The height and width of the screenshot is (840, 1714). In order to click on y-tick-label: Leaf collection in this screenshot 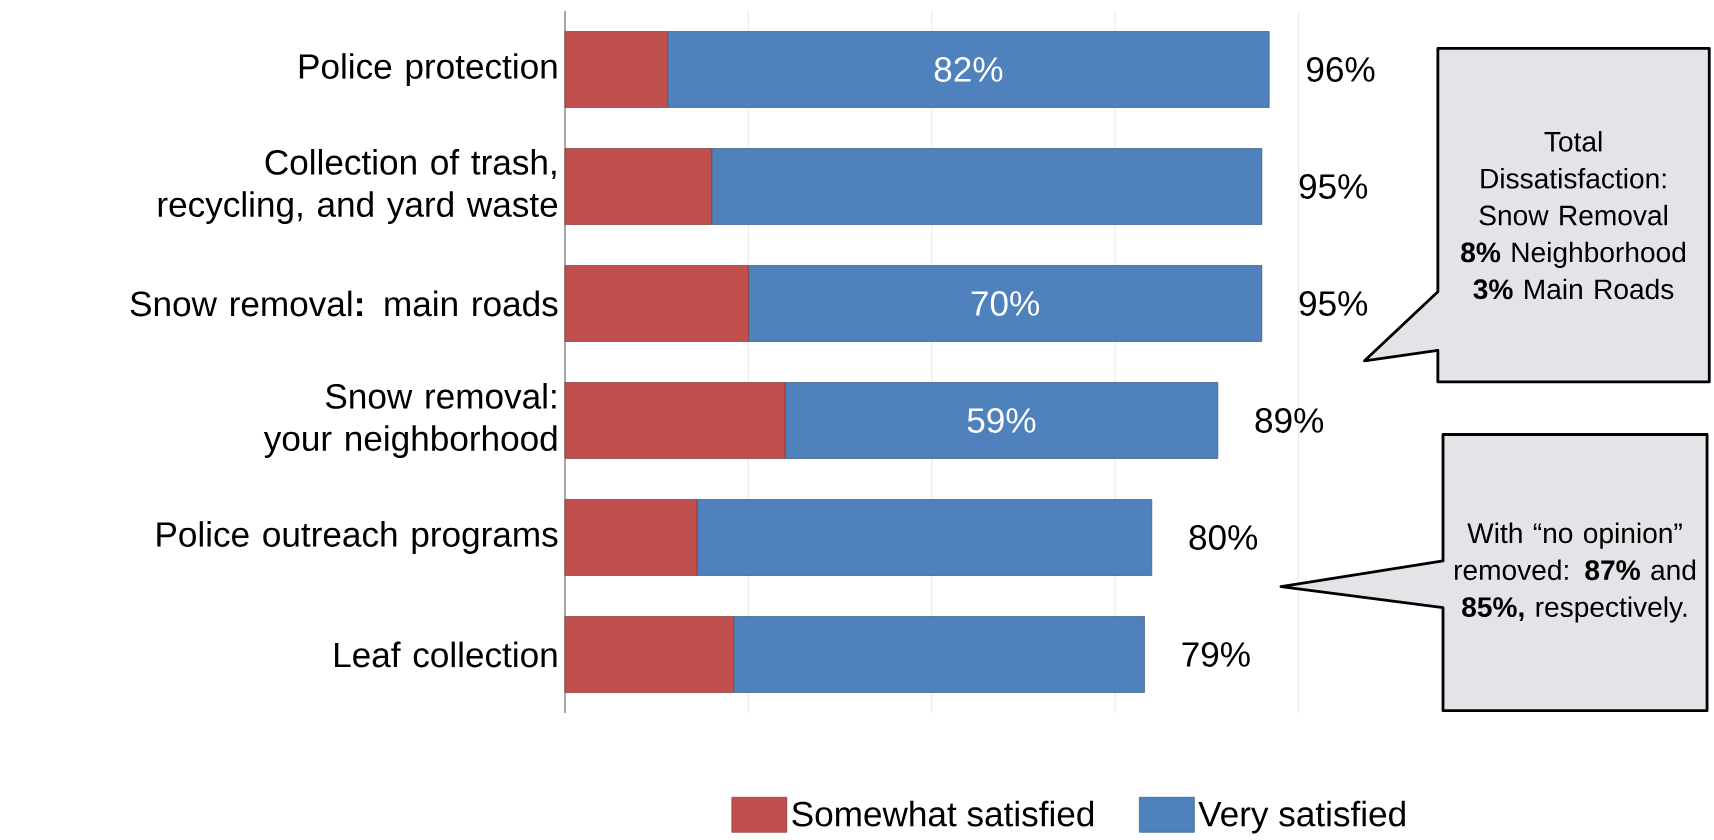, I will do `click(446, 654)`.